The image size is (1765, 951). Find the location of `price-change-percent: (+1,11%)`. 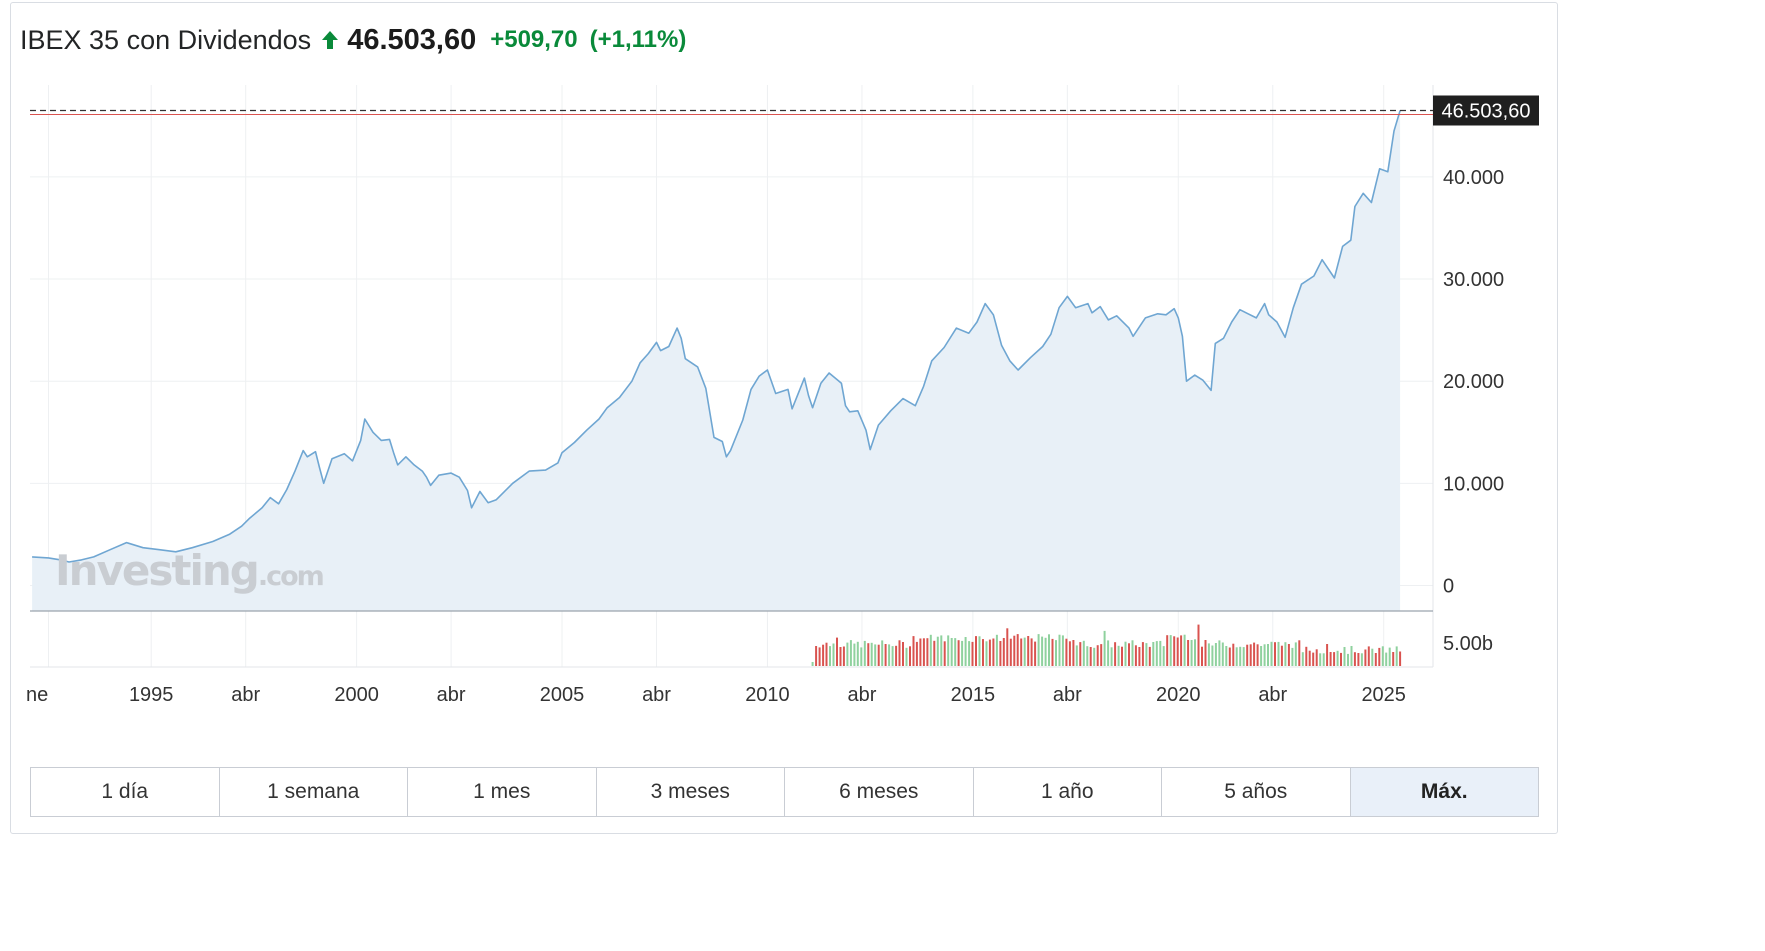

price-change-percent: (+1,11%) is located at coordinates (638, 39).